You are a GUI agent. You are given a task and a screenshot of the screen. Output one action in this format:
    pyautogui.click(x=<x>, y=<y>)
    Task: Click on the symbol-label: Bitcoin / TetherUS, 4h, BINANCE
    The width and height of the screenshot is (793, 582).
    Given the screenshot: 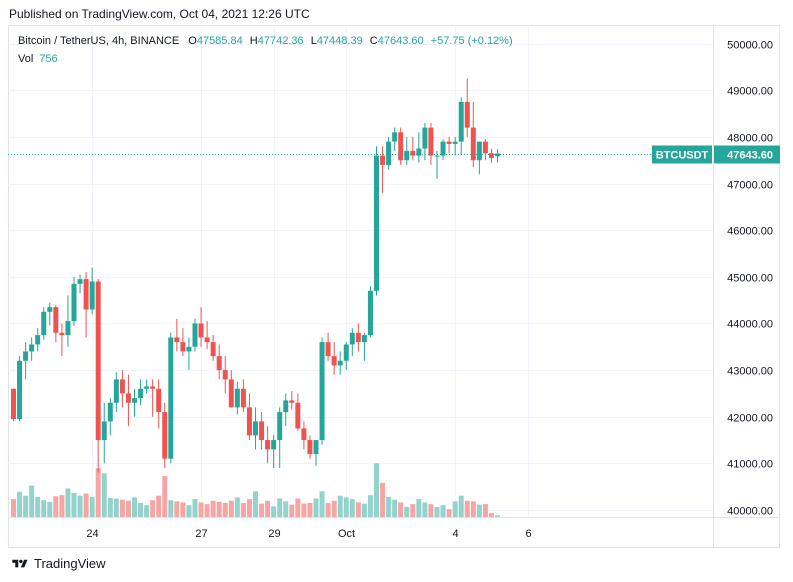 What is the action you would take?
    pyautogui.click(x=99, y=41)
    